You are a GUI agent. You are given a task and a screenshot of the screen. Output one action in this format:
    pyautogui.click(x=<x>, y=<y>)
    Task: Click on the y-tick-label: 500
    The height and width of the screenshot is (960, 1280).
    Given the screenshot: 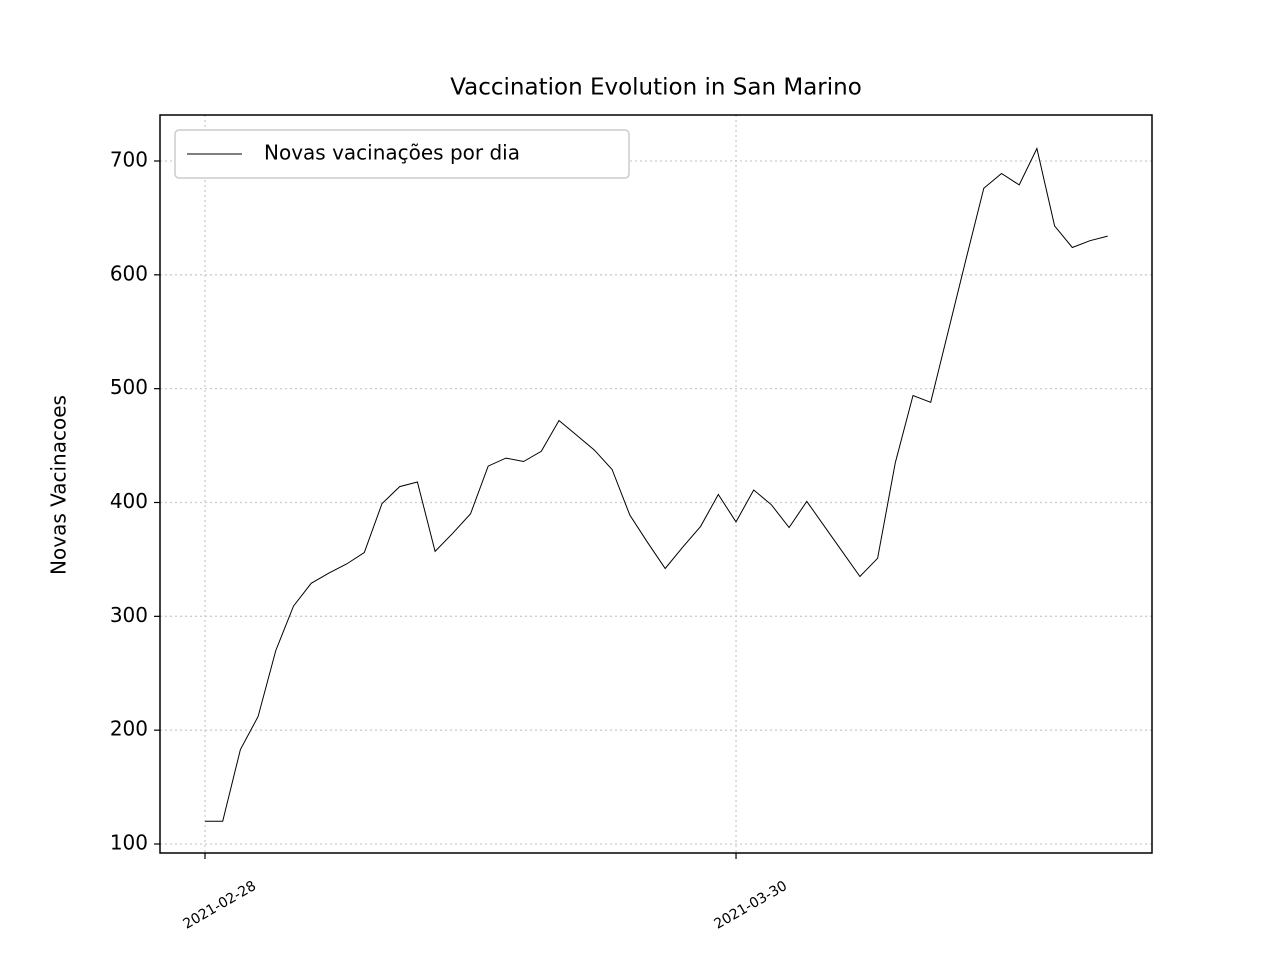 What is the action you would take?
    pyautogui.click(x=129, y=387)
    